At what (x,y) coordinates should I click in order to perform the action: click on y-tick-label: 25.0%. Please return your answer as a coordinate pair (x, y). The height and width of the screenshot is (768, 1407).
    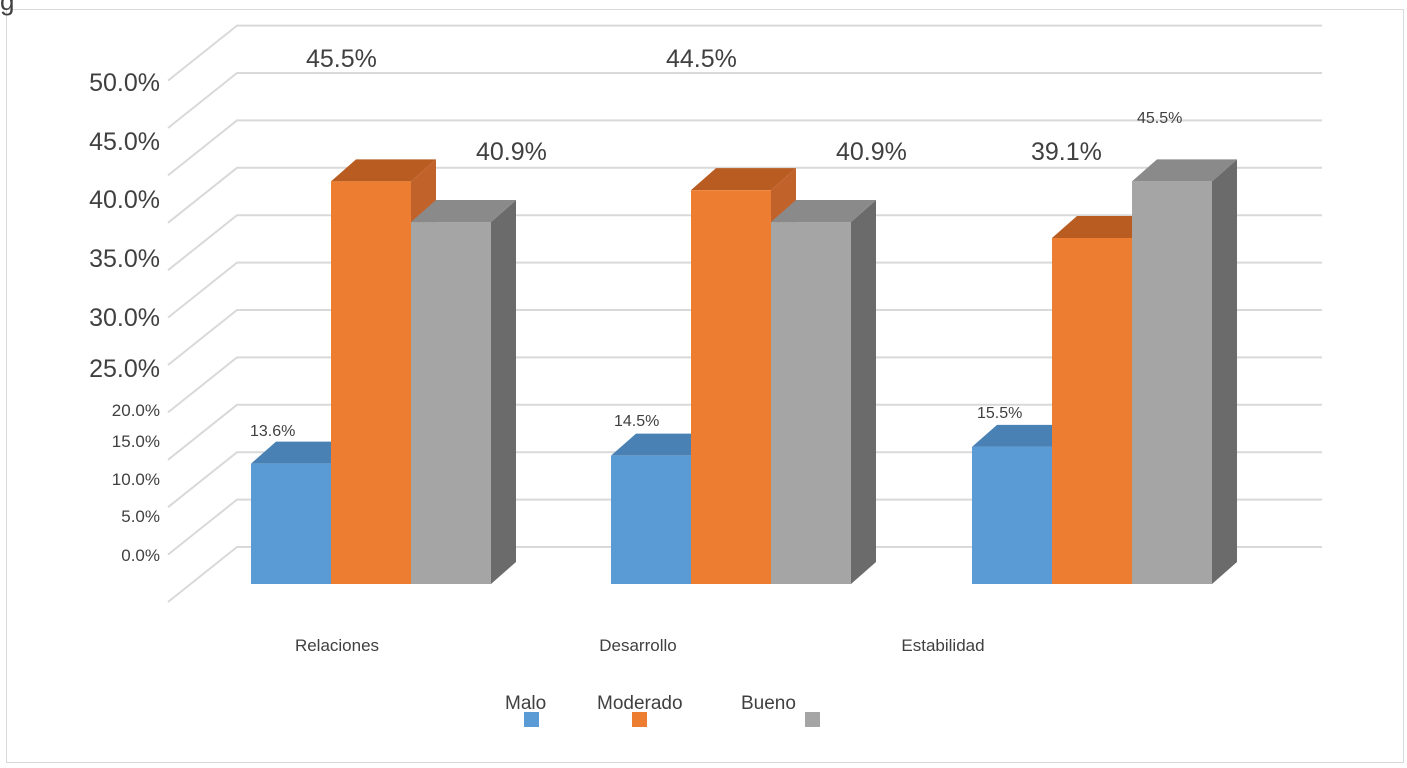
    Looking at the image, I should click on (124, 369).